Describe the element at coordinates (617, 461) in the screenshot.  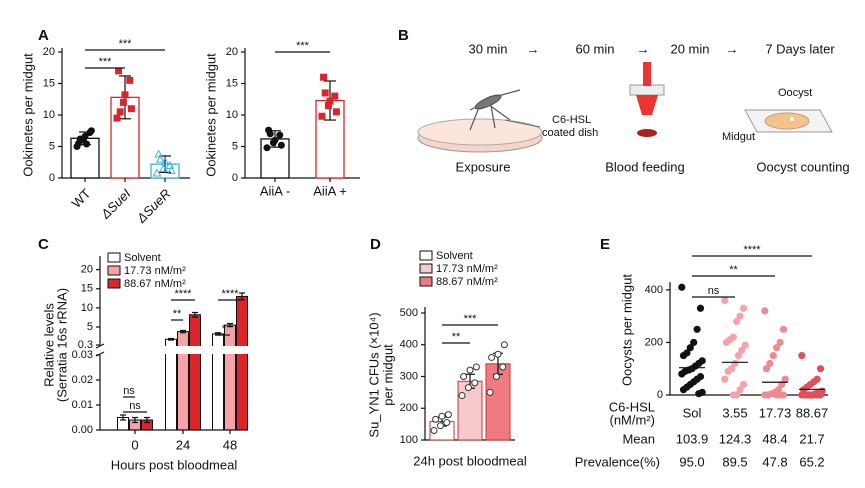
I see `row-label: Prevalence(%)` at that location.